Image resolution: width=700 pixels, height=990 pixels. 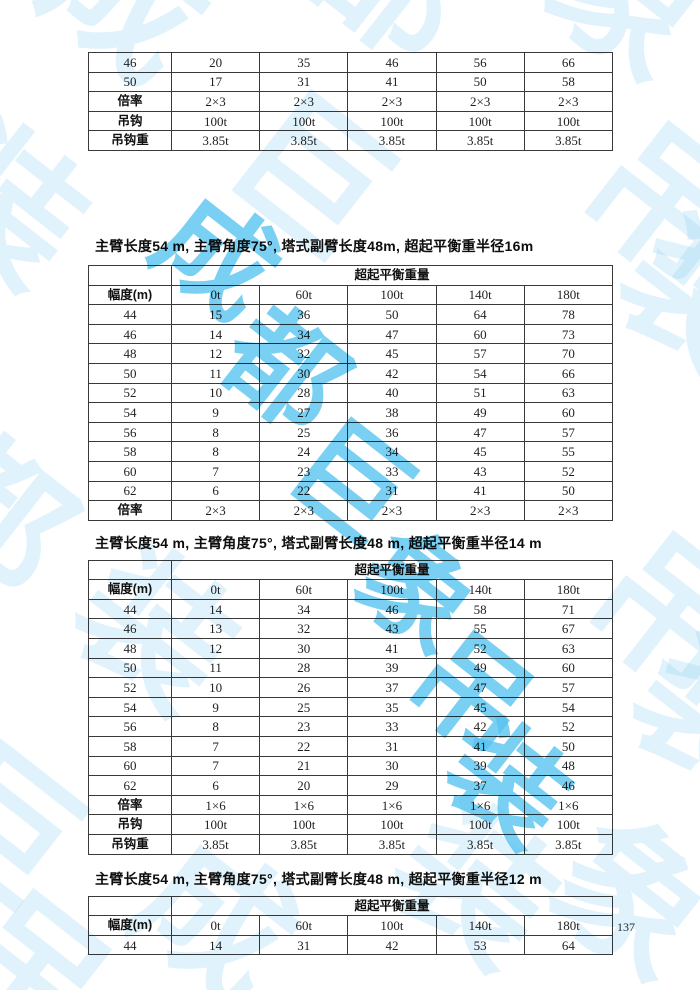 I want to click on value-cell: 73, so click(x=568, y=334).